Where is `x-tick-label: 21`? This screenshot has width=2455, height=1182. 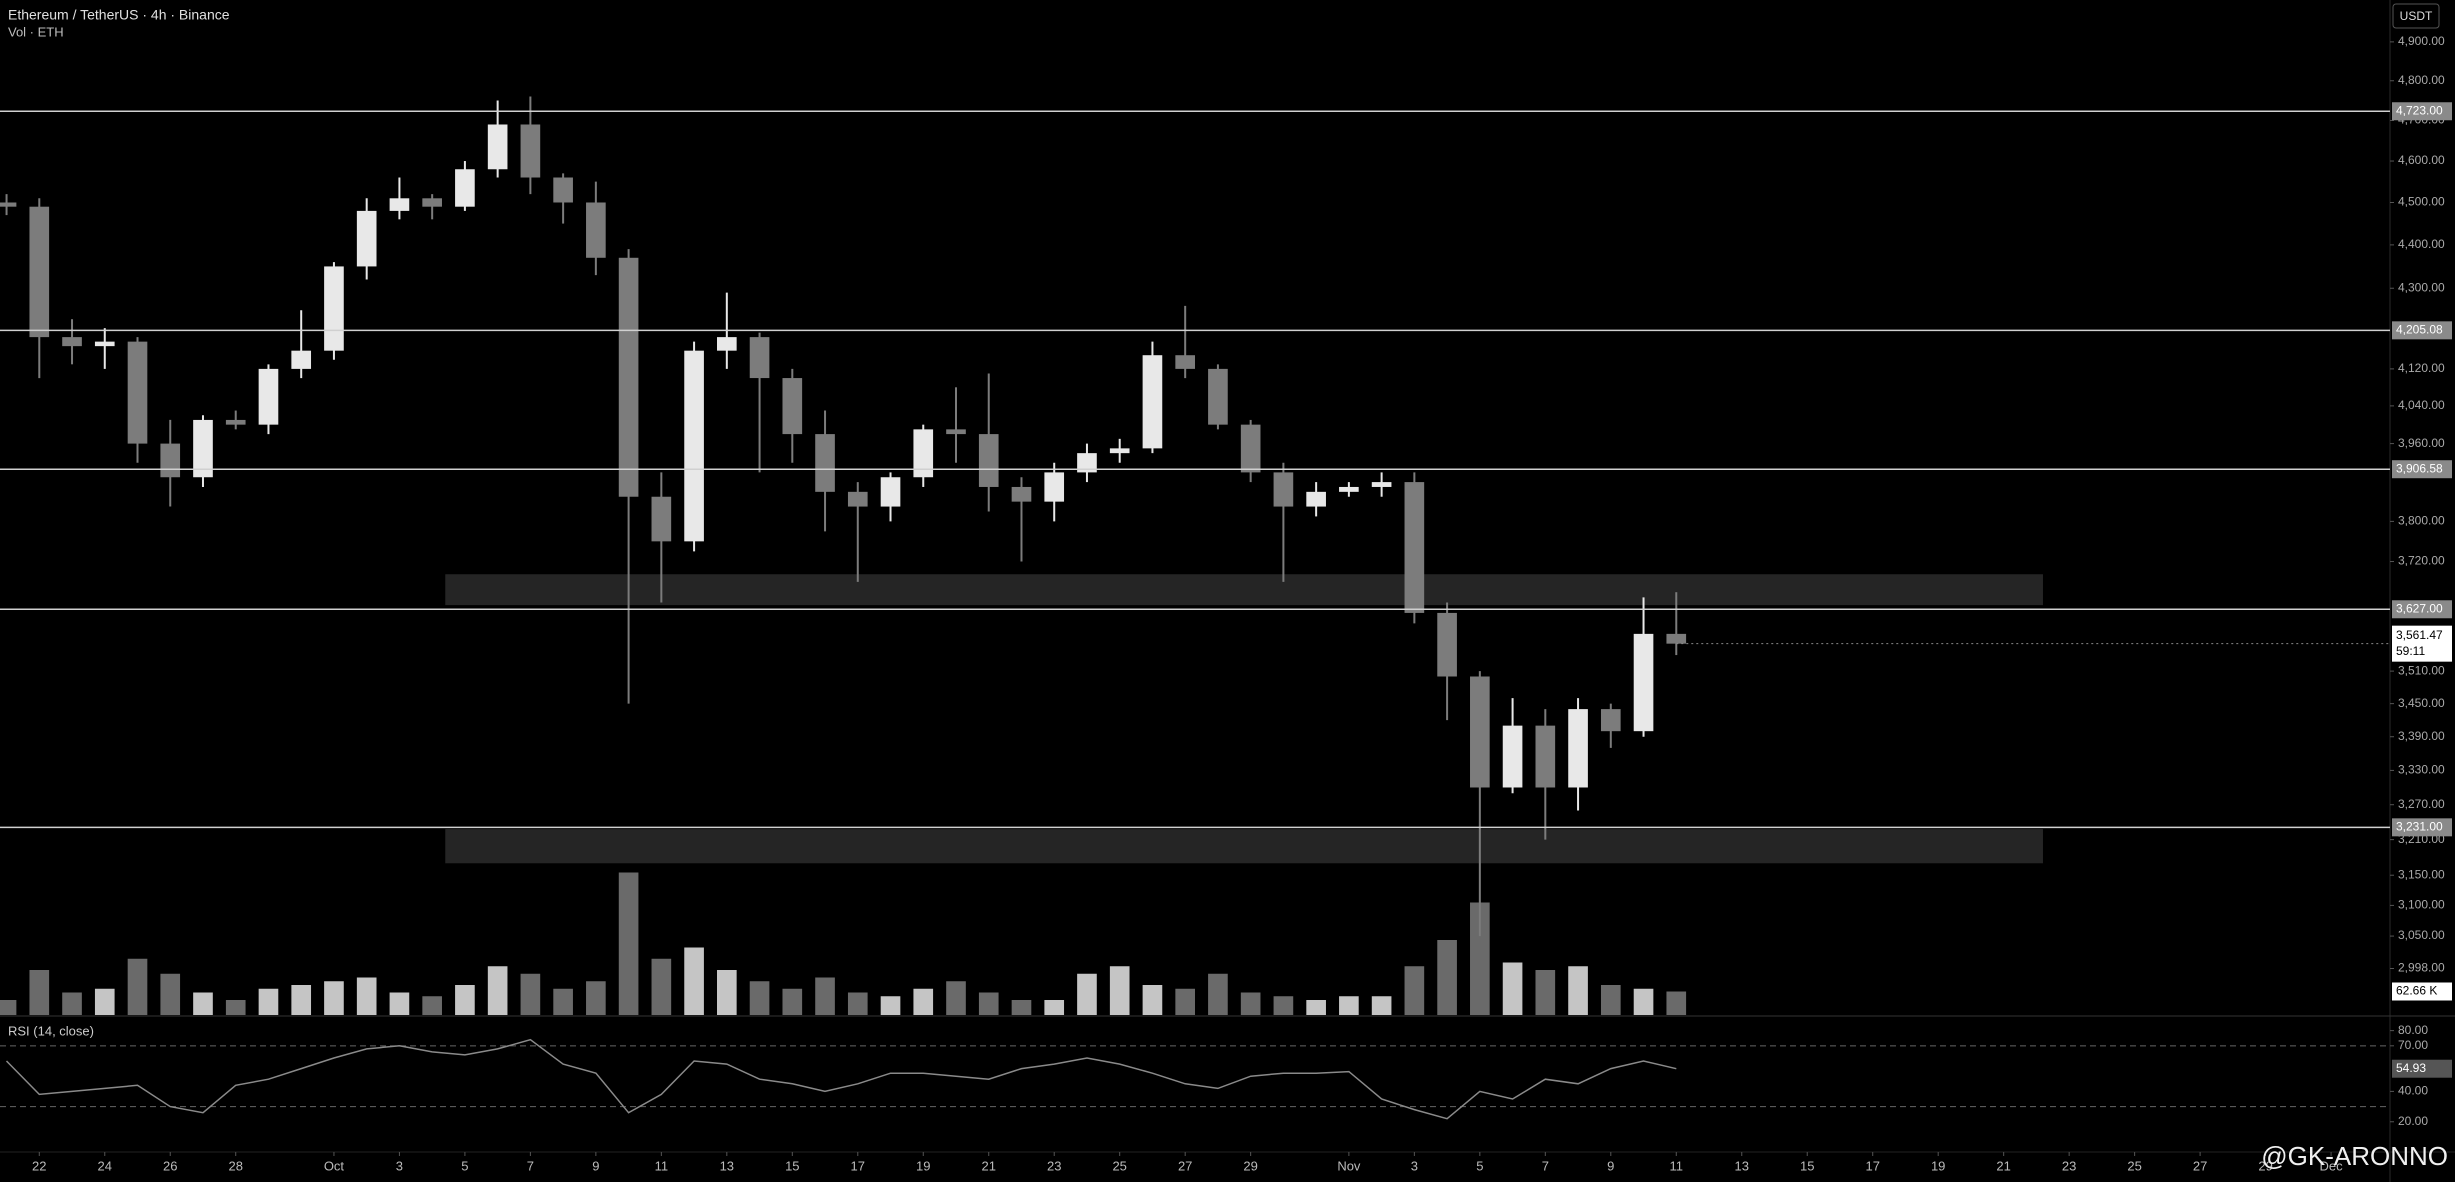
x-tick-label: 21 is located at coordinates (989, 1165).